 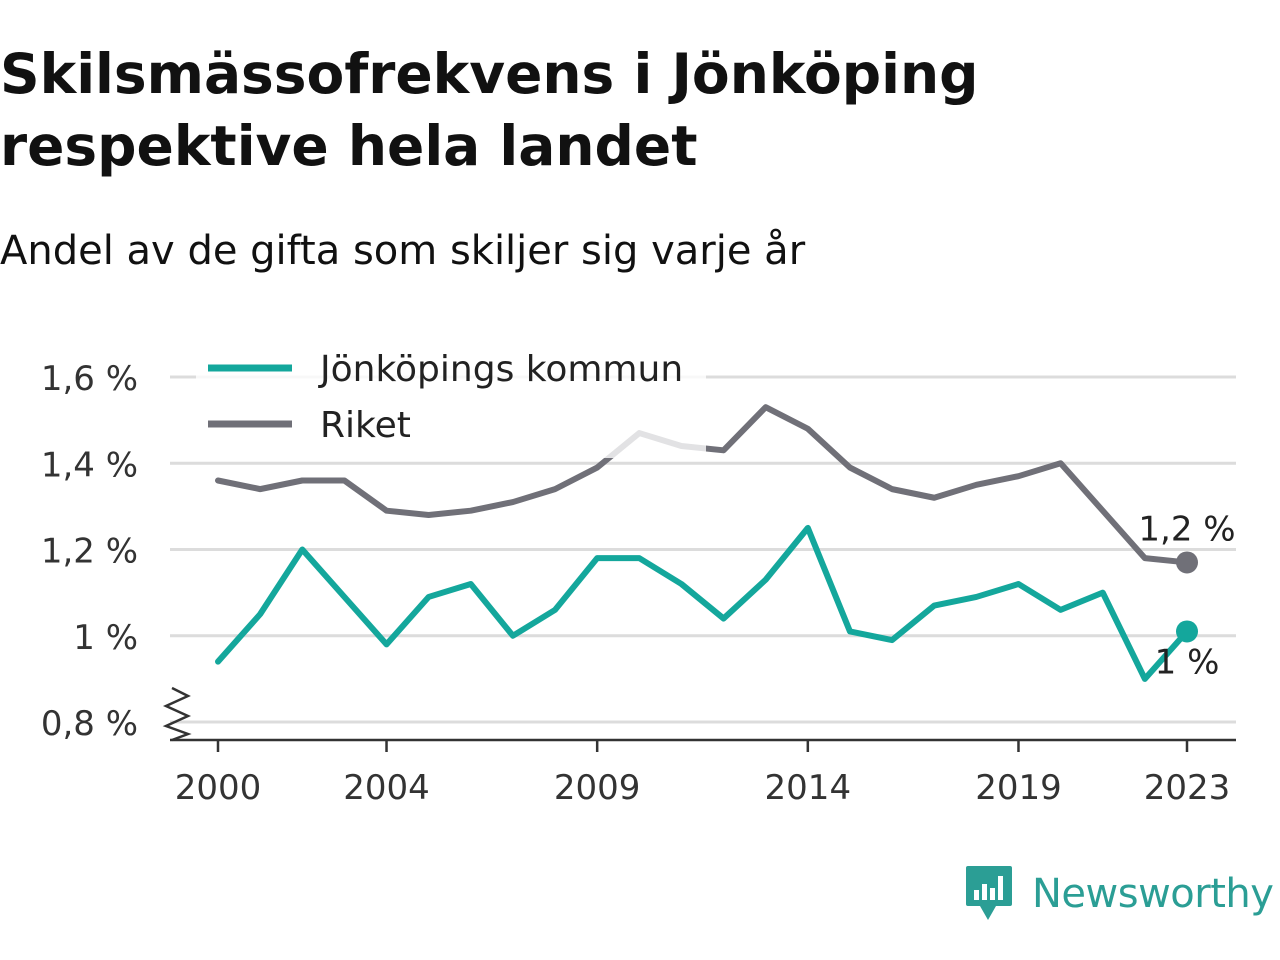 I want to click on legend-label: Jönköpings kommun, so click(x=500, y=369).